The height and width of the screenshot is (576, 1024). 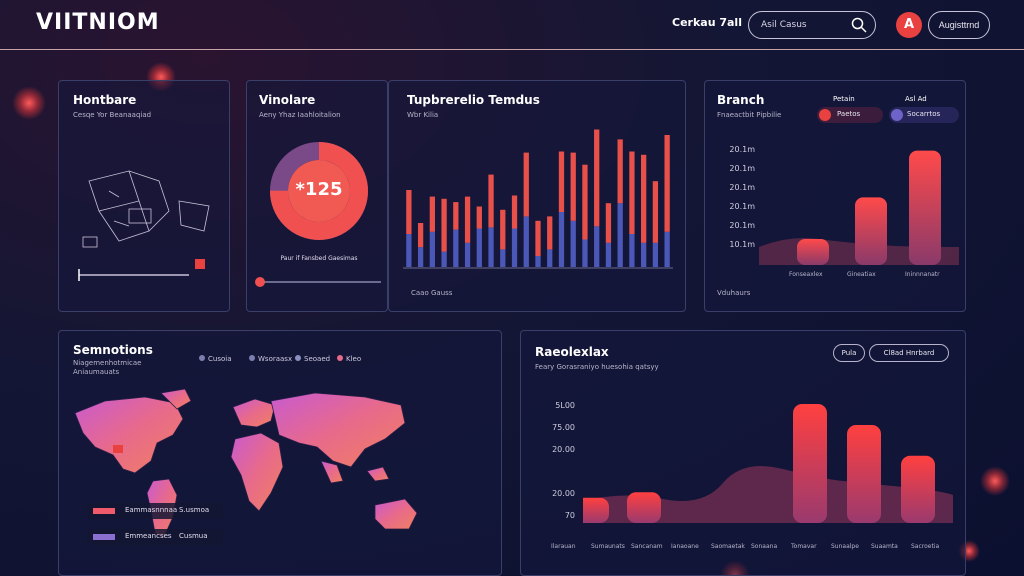 I want to click on filter-chip: Seoaed, so click(x=312, y=359).